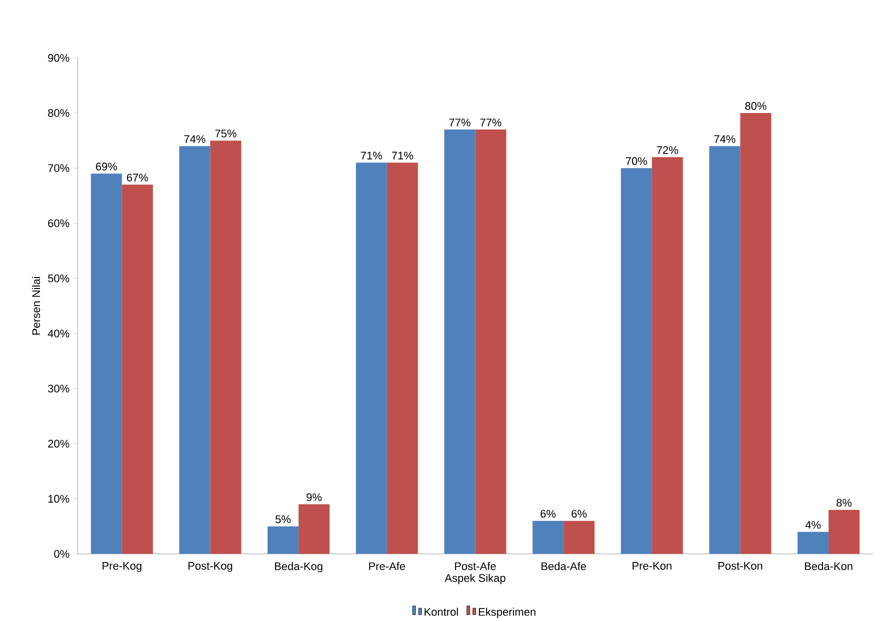  What do you see at coordinates (59, 333) in the screenshot?
I see `y-tick-label: 40%` at bounding box center [59, 333].